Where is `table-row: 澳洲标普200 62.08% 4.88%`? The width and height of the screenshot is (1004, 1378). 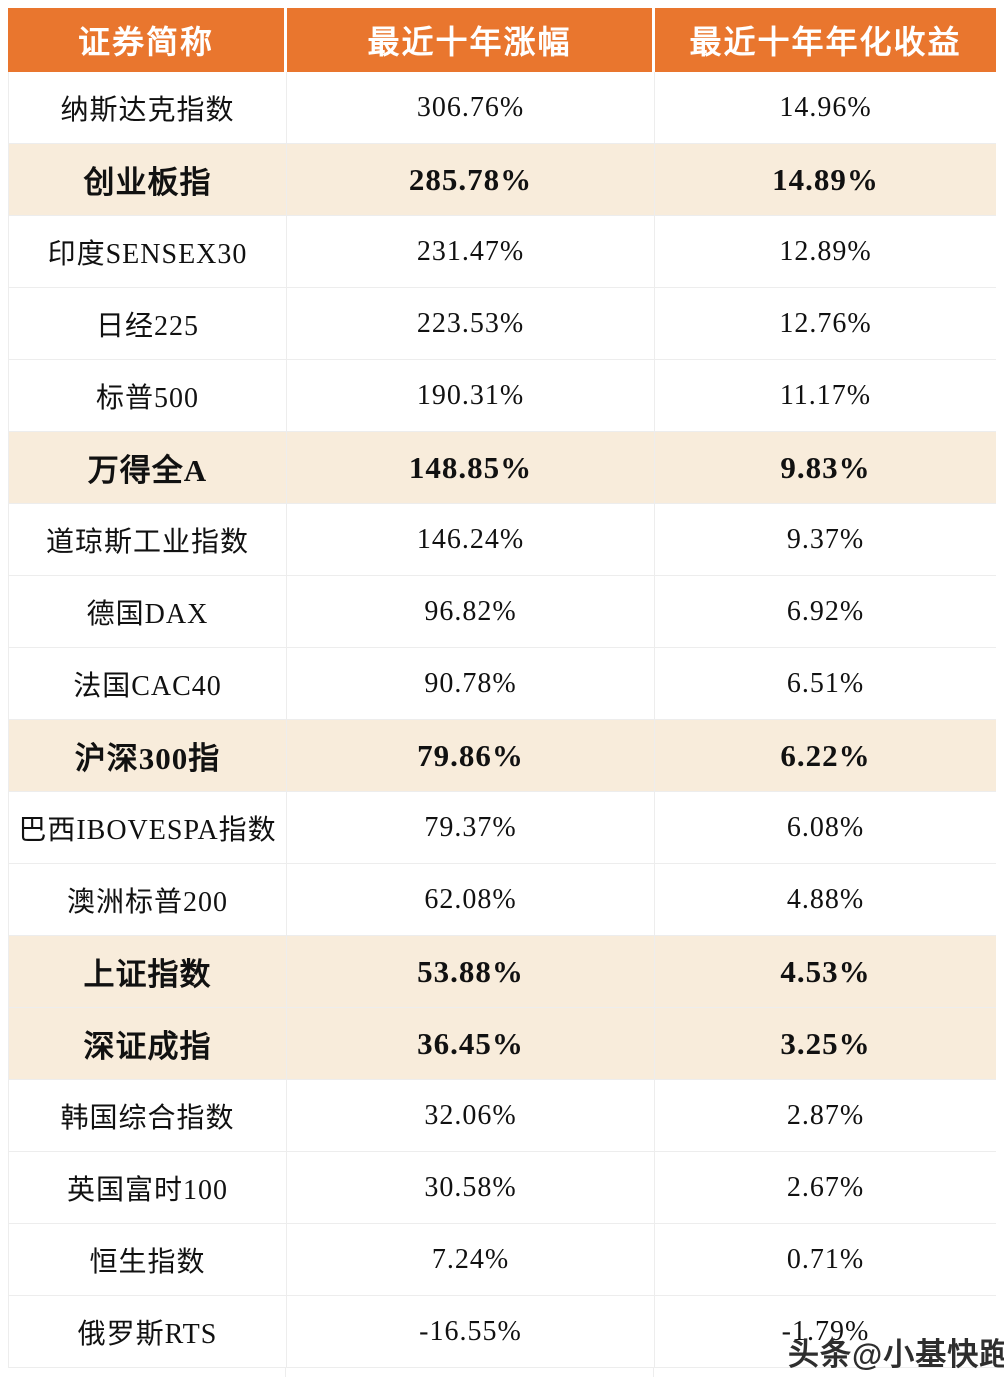 table-row: 澳洲标普200 62.08% 4.88% is located at coordinates (502, 900).